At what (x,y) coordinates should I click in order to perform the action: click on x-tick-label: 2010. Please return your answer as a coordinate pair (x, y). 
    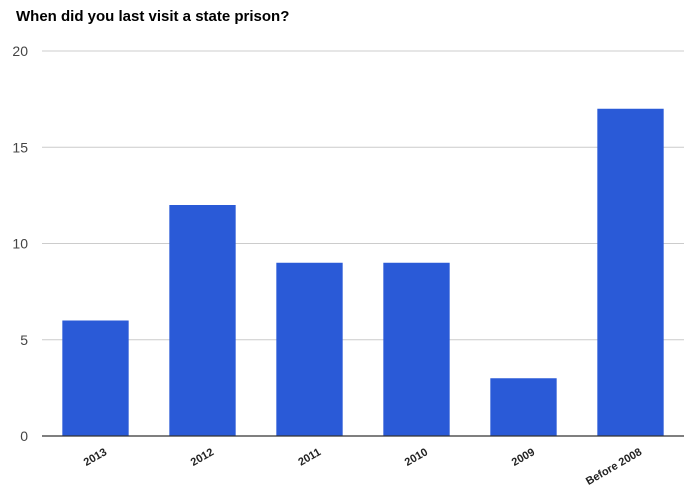
    Looking at the image, I should click on (416, 457).